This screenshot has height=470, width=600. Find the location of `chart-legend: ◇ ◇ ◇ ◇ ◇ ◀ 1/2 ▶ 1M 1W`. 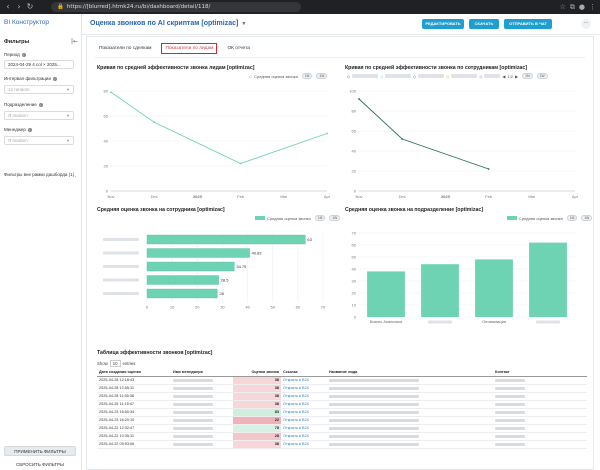

chart-legend: ◇ ◇ ◇ ◇ ◇ ◀ 1/2 ▶ 1M 1W is located at coordinates (447, 76).